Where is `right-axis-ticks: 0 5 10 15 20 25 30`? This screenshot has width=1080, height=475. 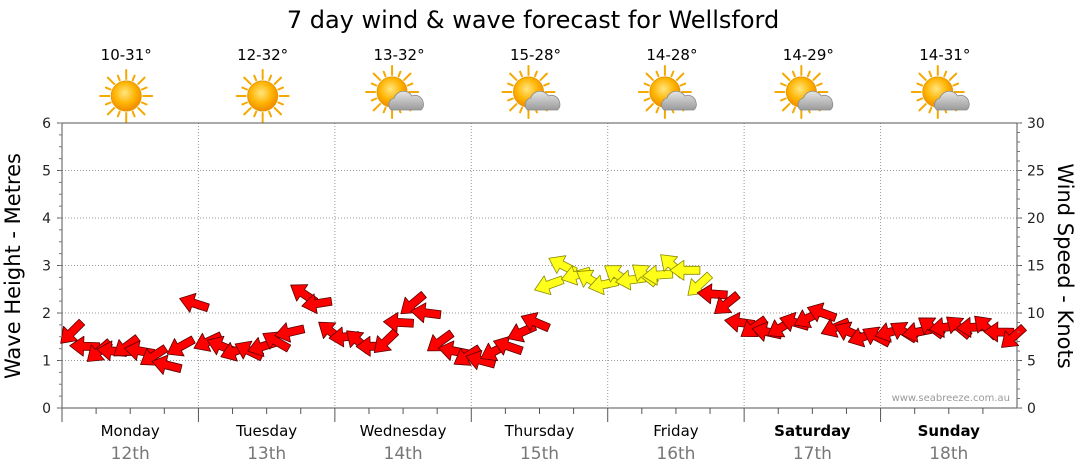
right-axis-ticks: 0 5 10 15 20 25 30 is located at coordinates (1031, 266).